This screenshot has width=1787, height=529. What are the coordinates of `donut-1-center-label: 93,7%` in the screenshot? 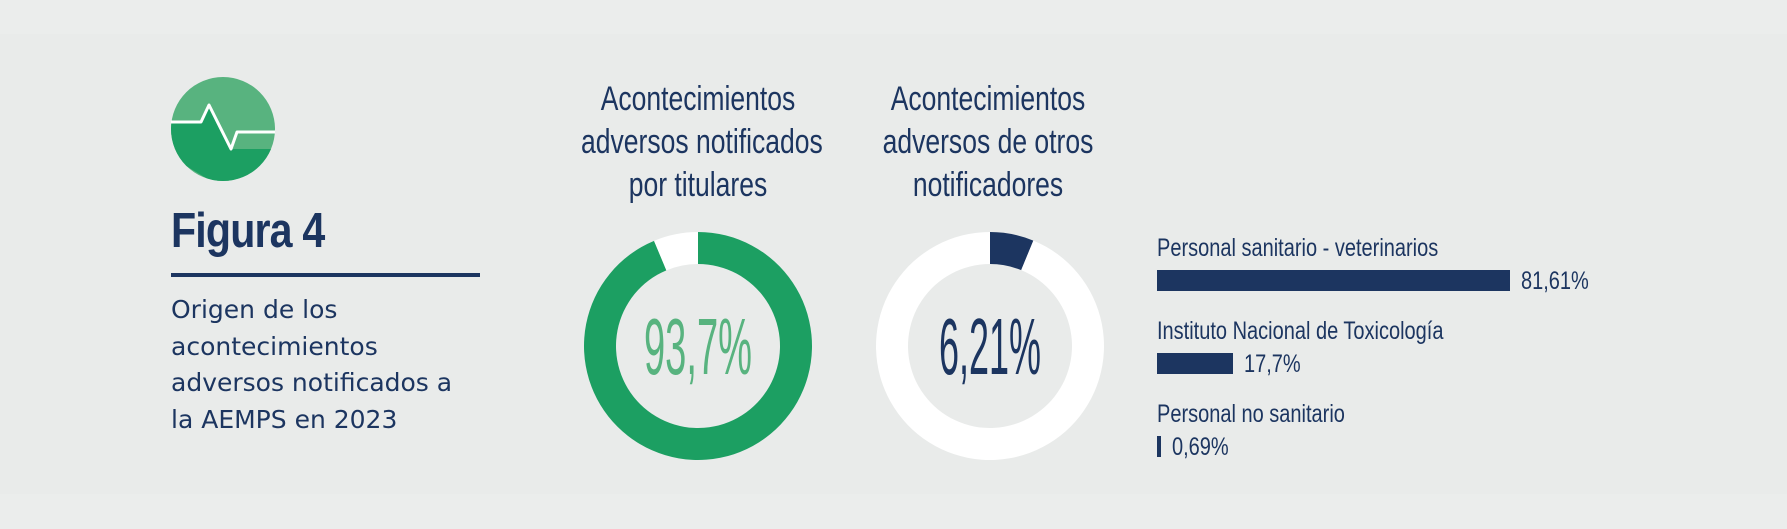 It's located at (698, 346).